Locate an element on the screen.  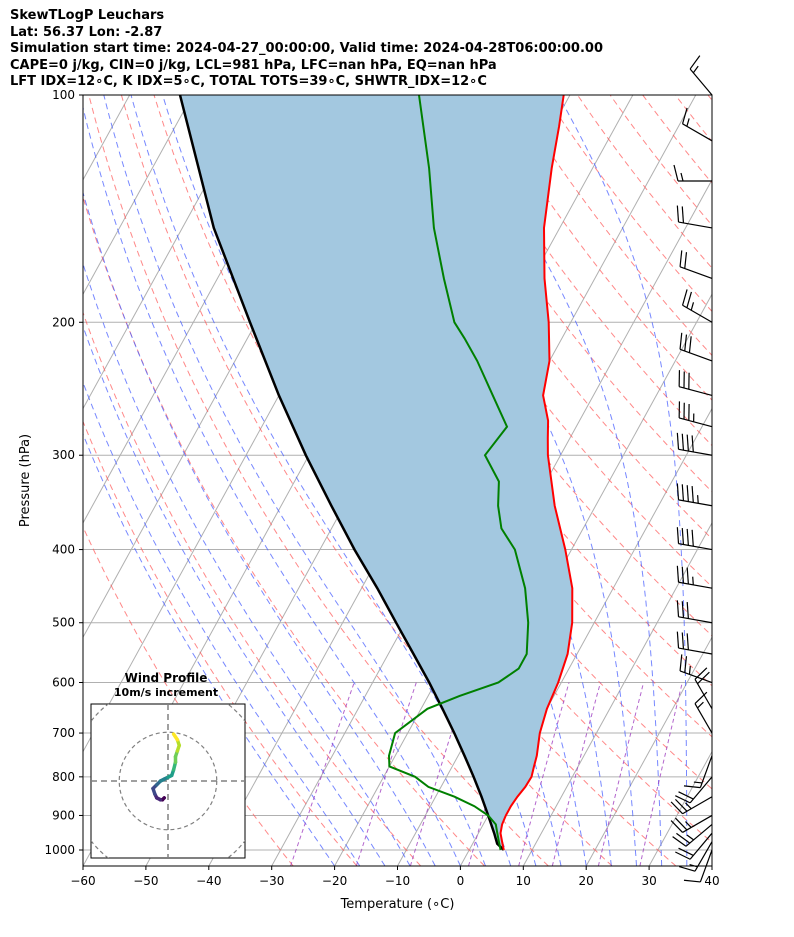
x-axis-label: Temperature (∘C) is located at coordinates (397, 904).